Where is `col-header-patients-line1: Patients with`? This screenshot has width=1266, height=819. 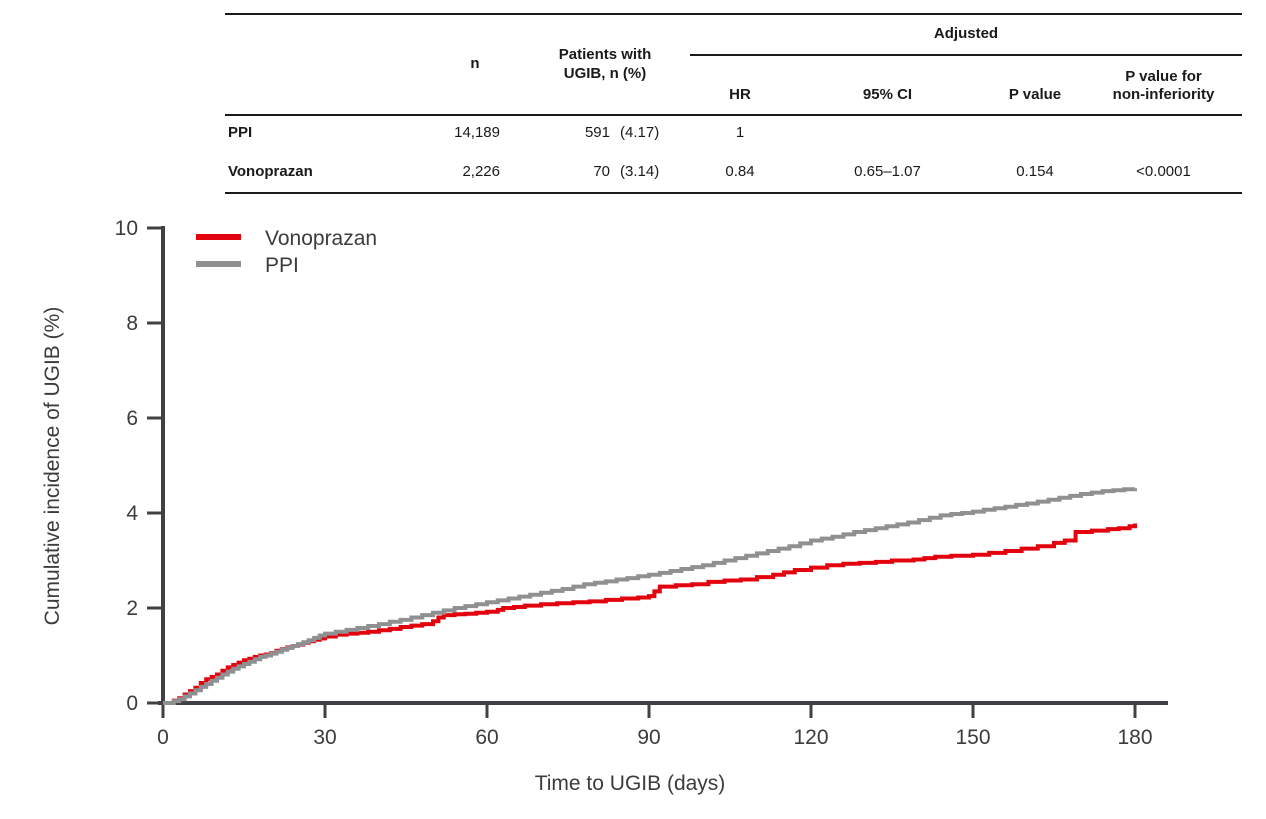 col-header-patients-line1: Patients with is located at coordinates (605, 54).